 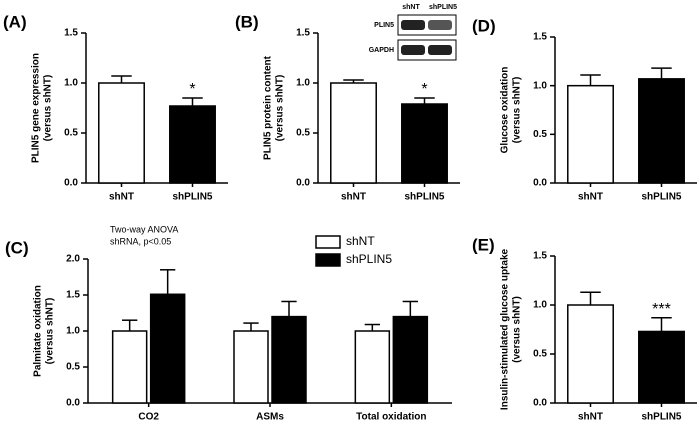 What do you see at coordinates (483, 244) in the screenshot?
I see `panel-label: (E)` at bounding box center [483, 244].